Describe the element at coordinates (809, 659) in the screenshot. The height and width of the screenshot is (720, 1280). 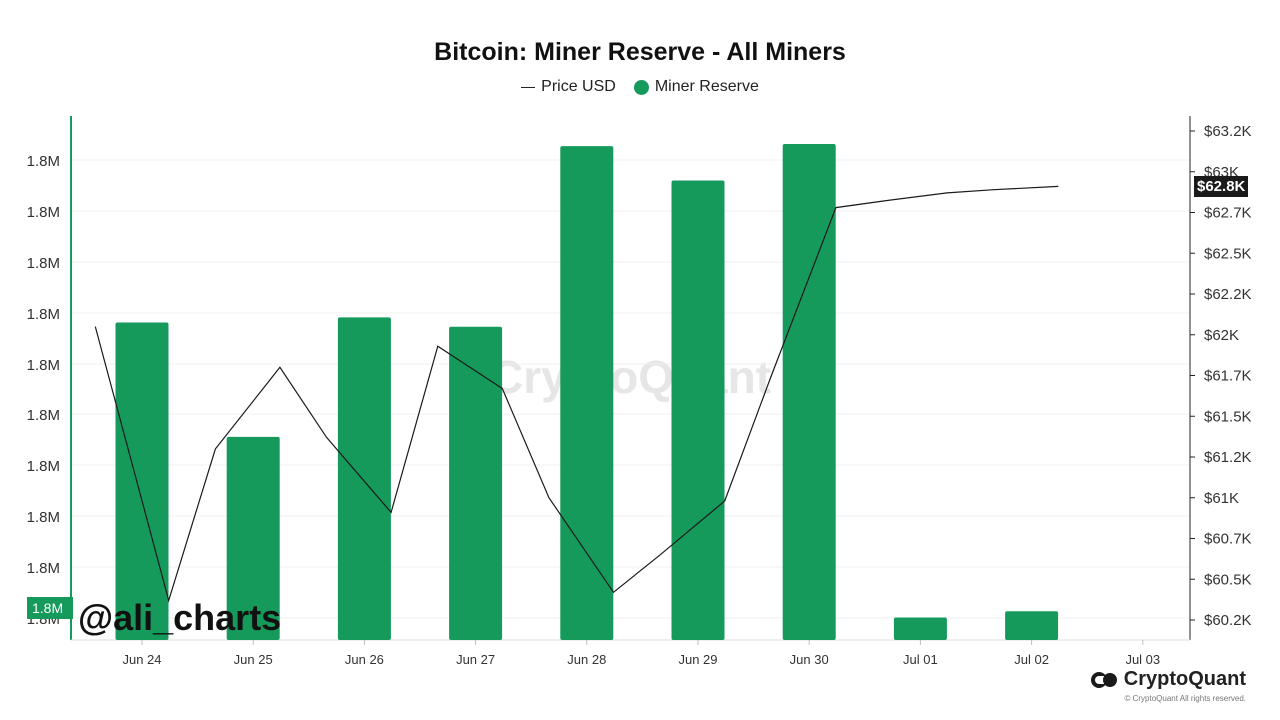
I see `x-axis-tick-label: Jun 30` at that location.